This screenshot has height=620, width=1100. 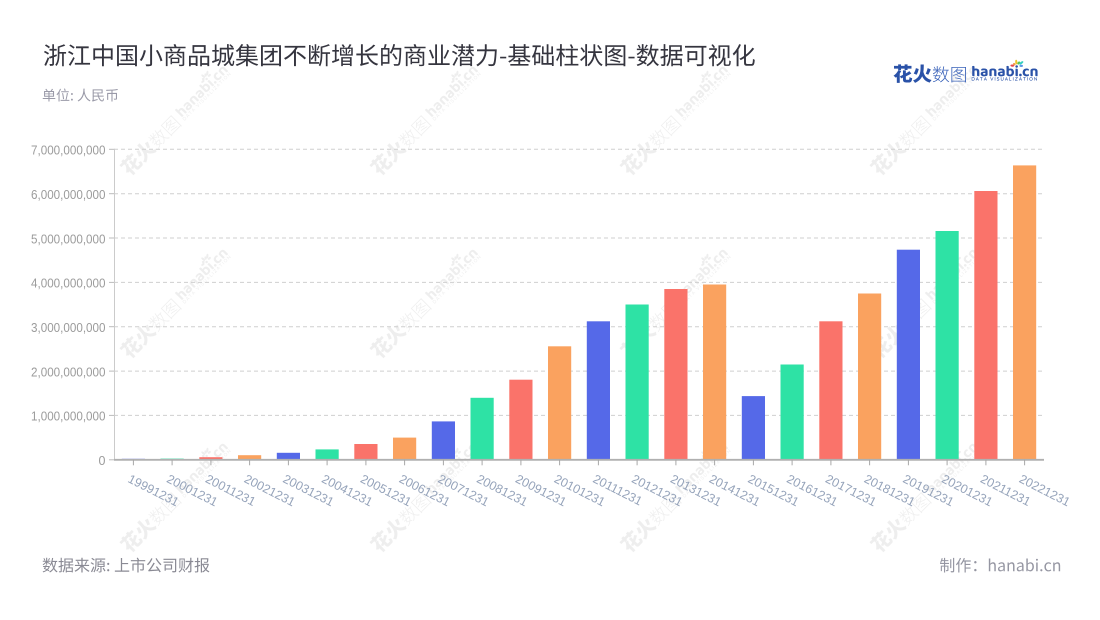 What do you see at coordinates (68, 372) in the screenshot?
I see `svg-text: 2,000,000,000` at bounding box center [68, 372].